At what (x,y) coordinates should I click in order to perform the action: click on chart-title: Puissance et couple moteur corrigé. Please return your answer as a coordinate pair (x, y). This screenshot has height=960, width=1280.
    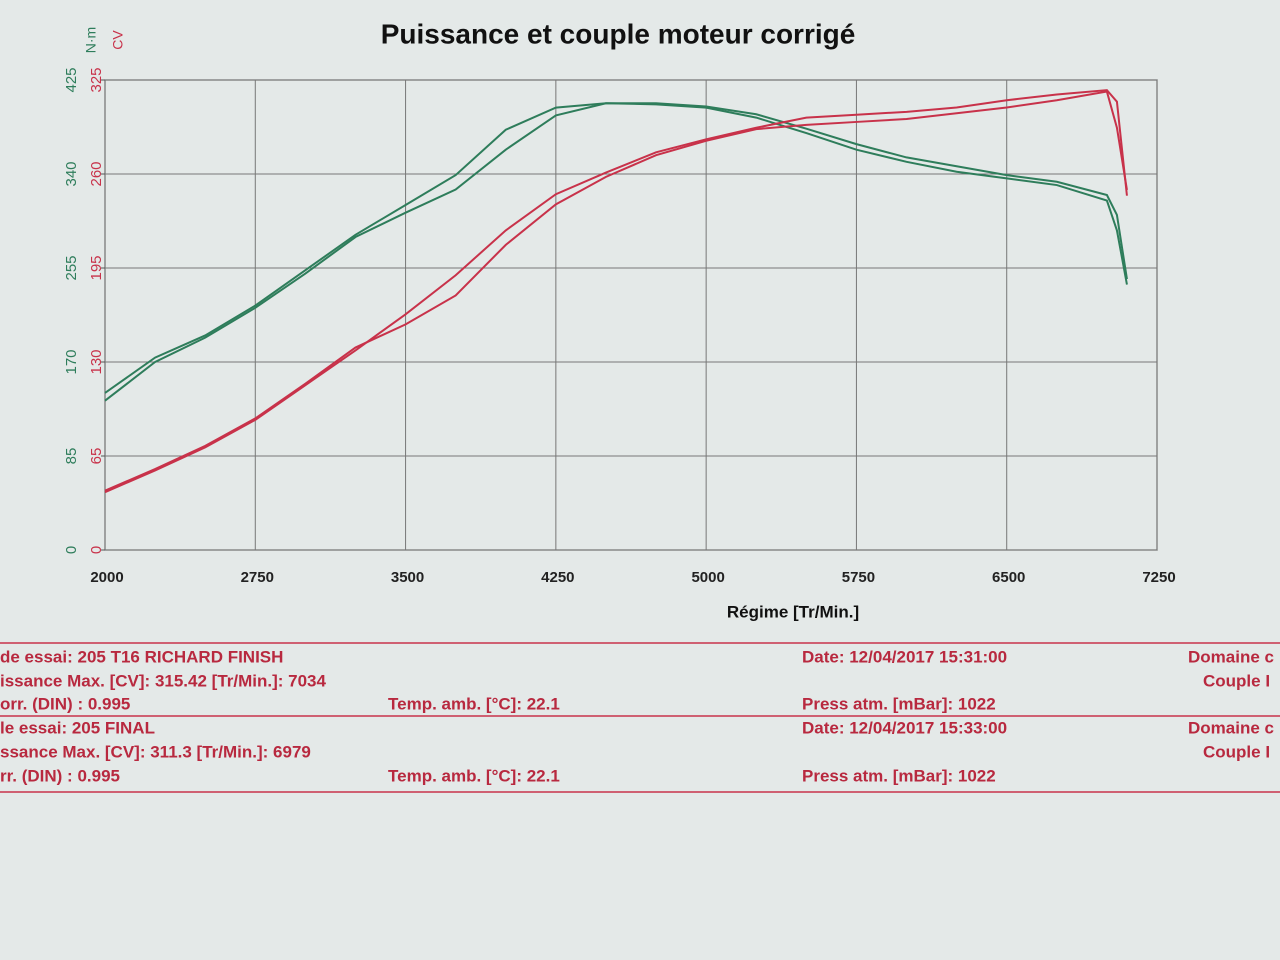
    Looking at the image, I should click on (618, 33).